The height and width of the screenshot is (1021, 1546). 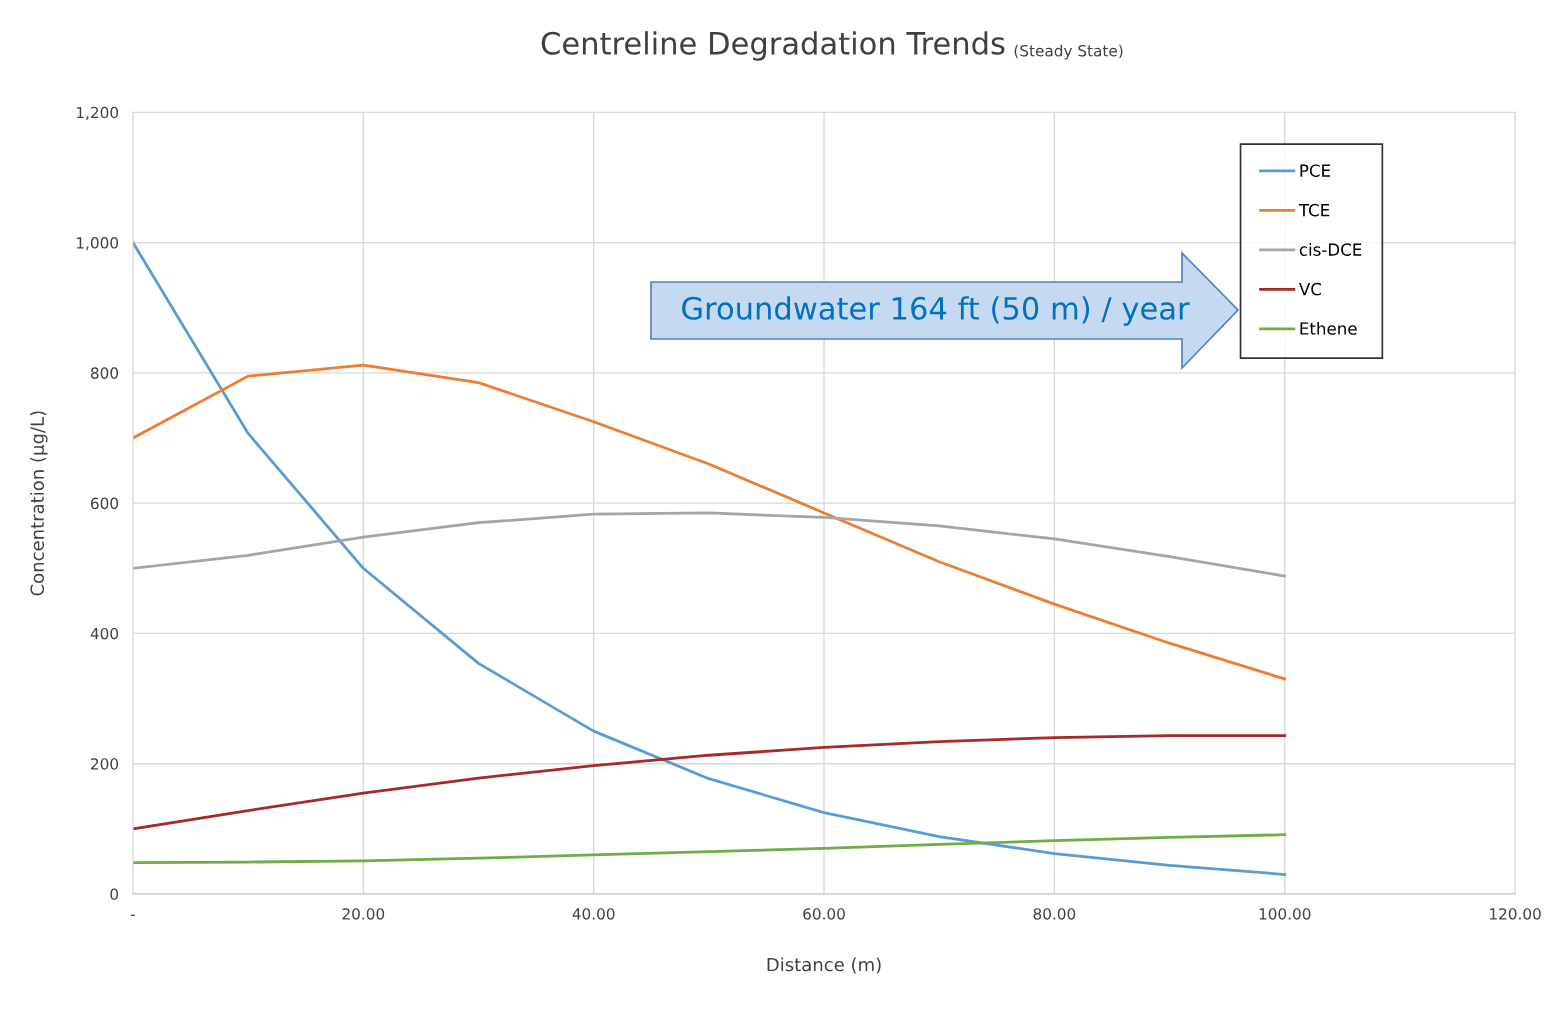 I want to click on x-tick-label: 60.00, so click(x=824, y=914).